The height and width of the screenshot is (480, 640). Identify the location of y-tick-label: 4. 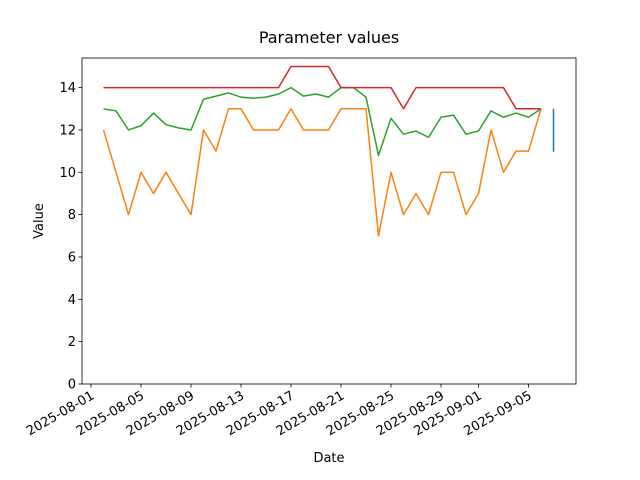
(72, 300).